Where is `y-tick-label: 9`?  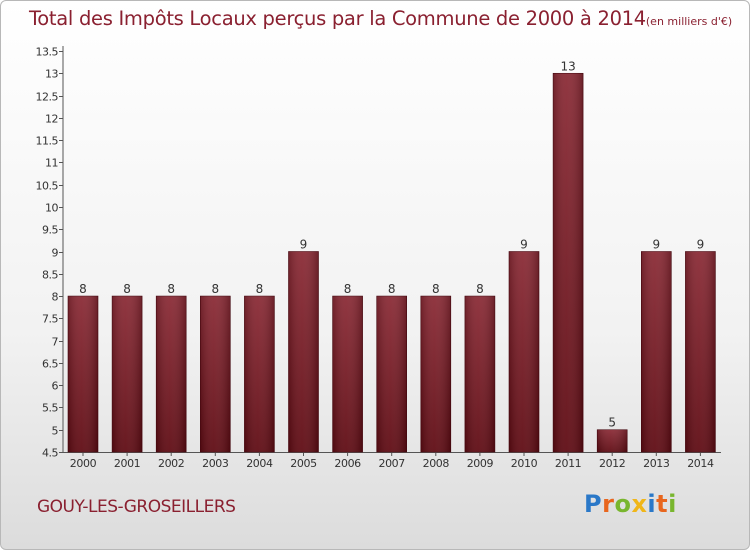
y-tick-label: 9 is located at coordinates (55, 253).